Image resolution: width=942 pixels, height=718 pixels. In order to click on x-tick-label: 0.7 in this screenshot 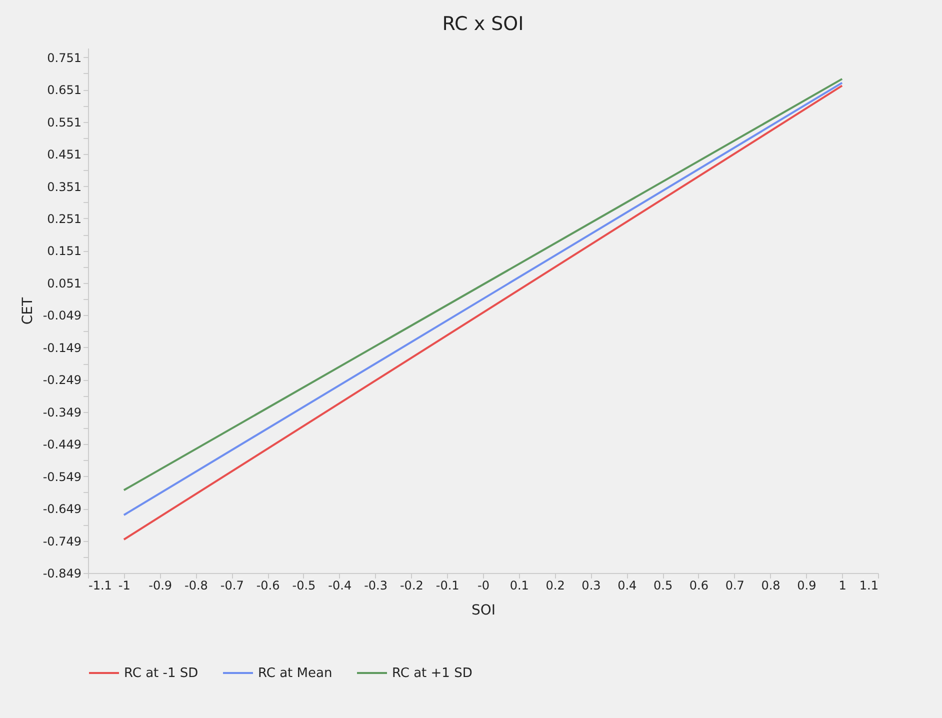, I will do `click(734, 585)`.